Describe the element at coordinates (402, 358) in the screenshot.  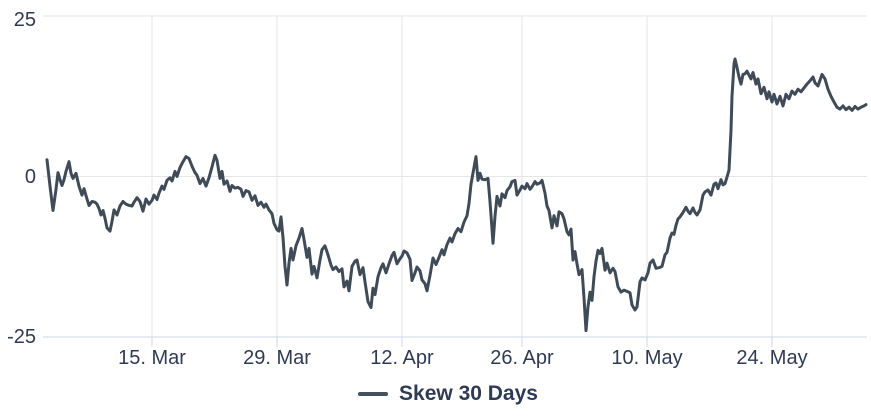
I see `x-axis-label-12-apr: 12. Apr` at that location.